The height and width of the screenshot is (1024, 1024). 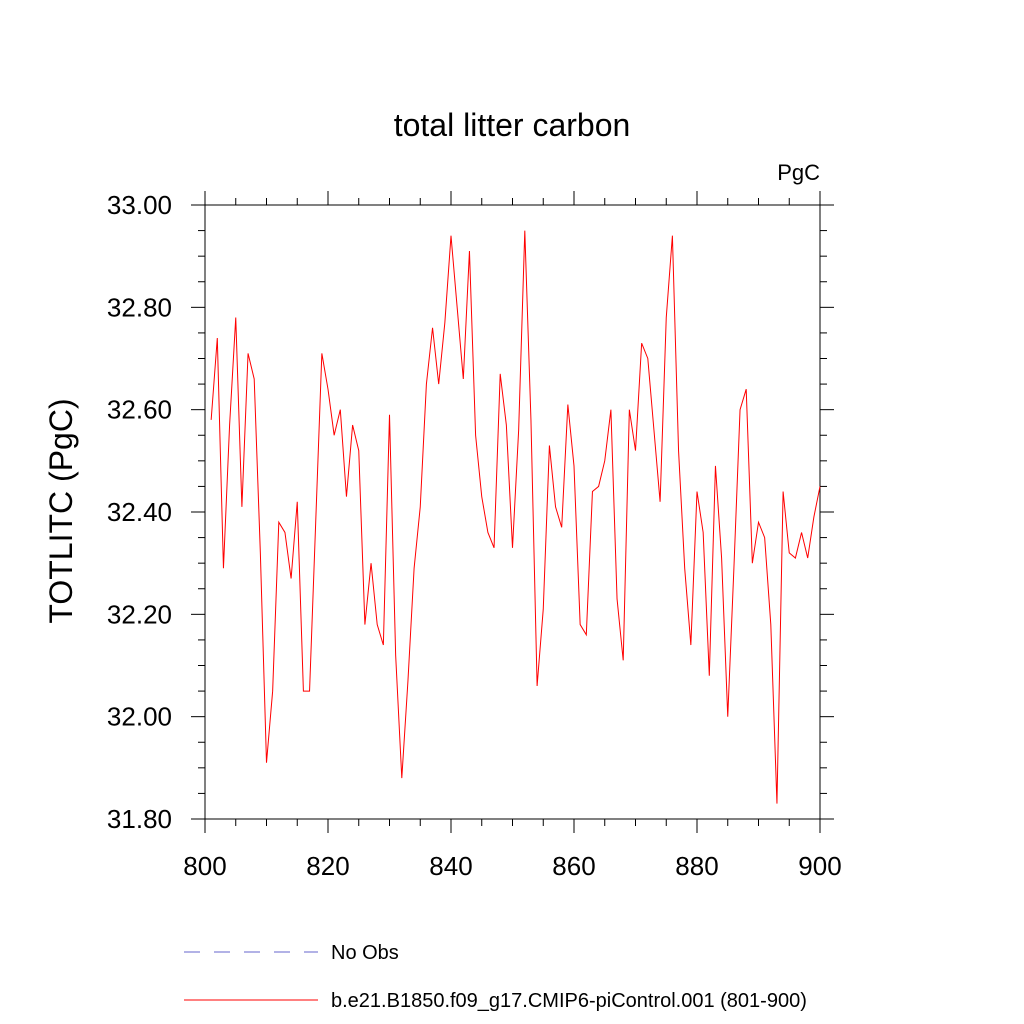 I want to click on y-tick-label: 32.00, so click(x=139, y=717).